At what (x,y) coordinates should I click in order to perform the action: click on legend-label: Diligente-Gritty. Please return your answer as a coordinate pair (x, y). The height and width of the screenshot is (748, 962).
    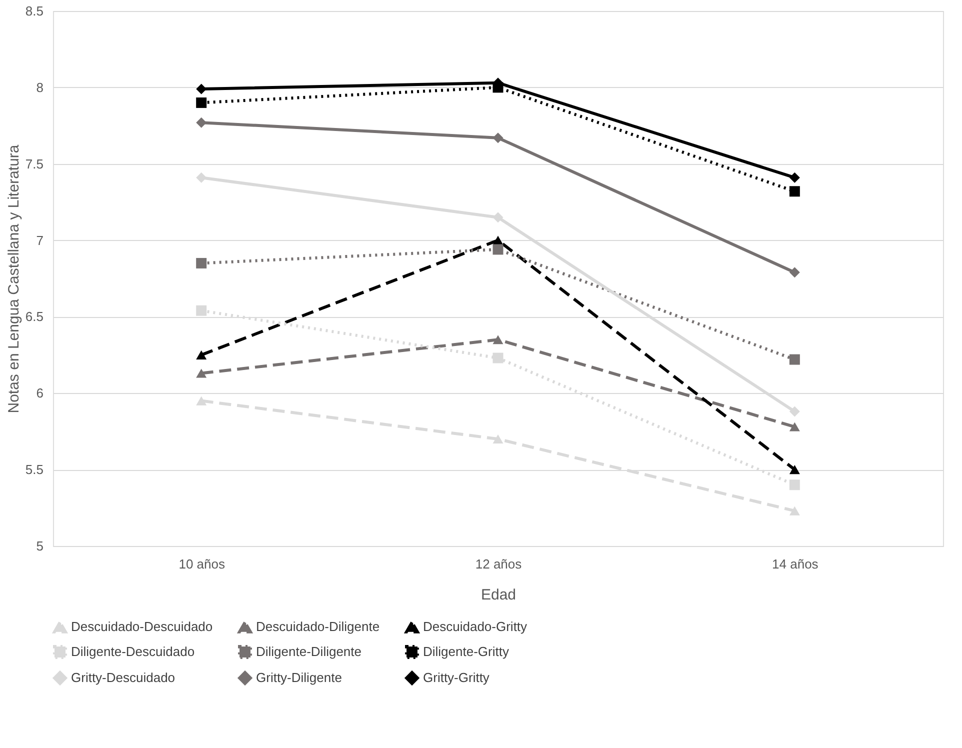
    Looking at the image, I should click on (466, 651).